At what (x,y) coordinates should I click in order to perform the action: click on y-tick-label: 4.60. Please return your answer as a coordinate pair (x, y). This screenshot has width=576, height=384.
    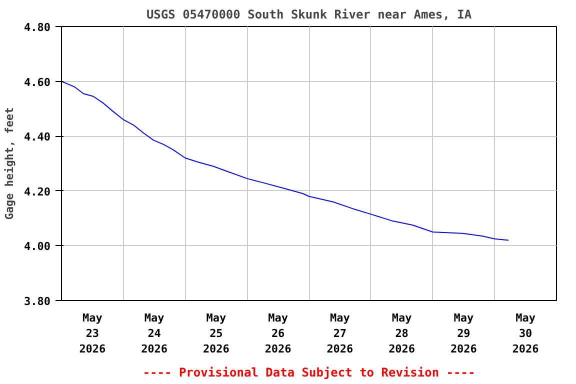
    Looking at the image, I should click on (37, 82).